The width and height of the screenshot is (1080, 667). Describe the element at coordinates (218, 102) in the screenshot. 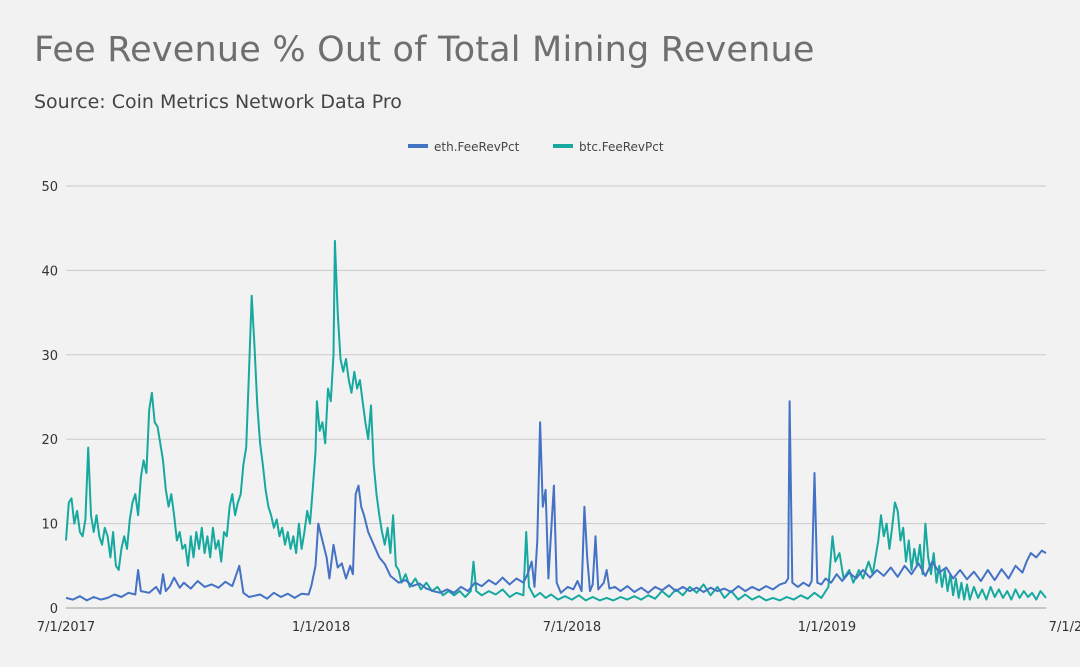

I see `chart-subtitle: Source: Coin Metrics Network Data Pro` at that location.